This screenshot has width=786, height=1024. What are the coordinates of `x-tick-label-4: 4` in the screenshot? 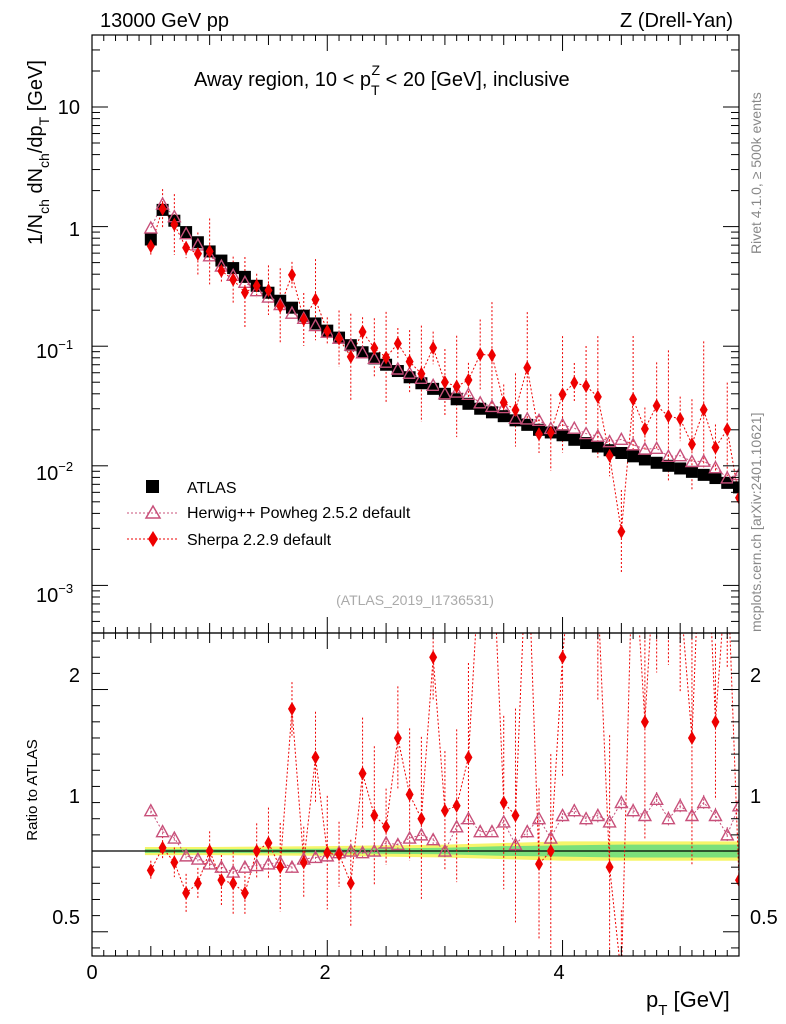 It's located at (558, 973).